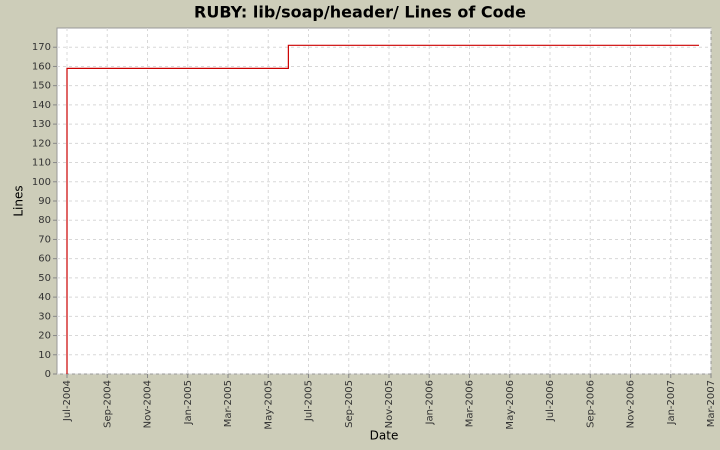 The width and height of the screenshot is (720, 450). I want to click on y-tick-label: 20, so click(44, 336).